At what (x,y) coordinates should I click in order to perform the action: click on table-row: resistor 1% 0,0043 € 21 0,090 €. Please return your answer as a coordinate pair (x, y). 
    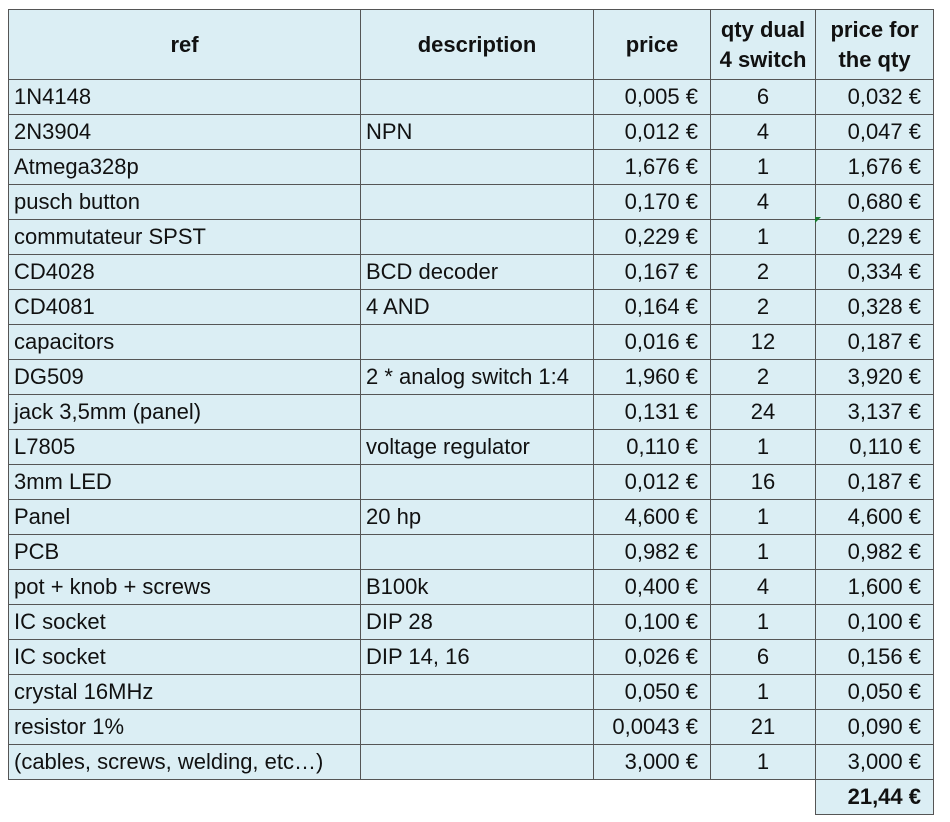
    Looking at the image, I should click on (471, 727).